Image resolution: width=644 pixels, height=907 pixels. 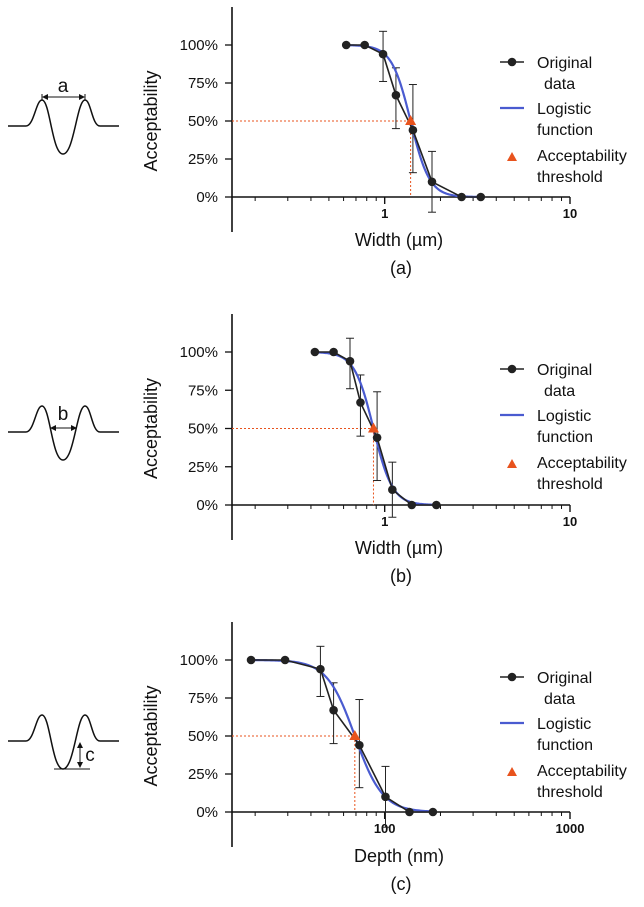 What do you see at coordinates (385, 828) in the screenshot?
I see `x-tick-label: 100` at bounding box center [385, 828].